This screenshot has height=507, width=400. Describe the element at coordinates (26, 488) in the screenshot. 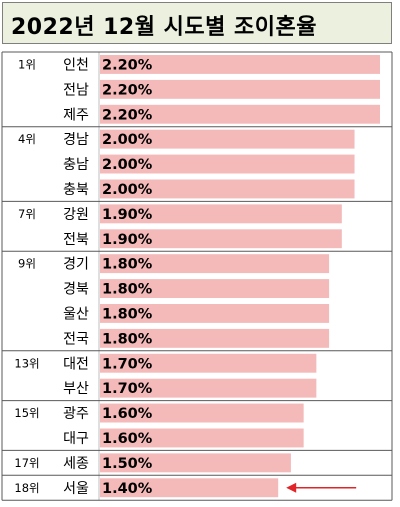

I see `rank-label: 18위` at that location.